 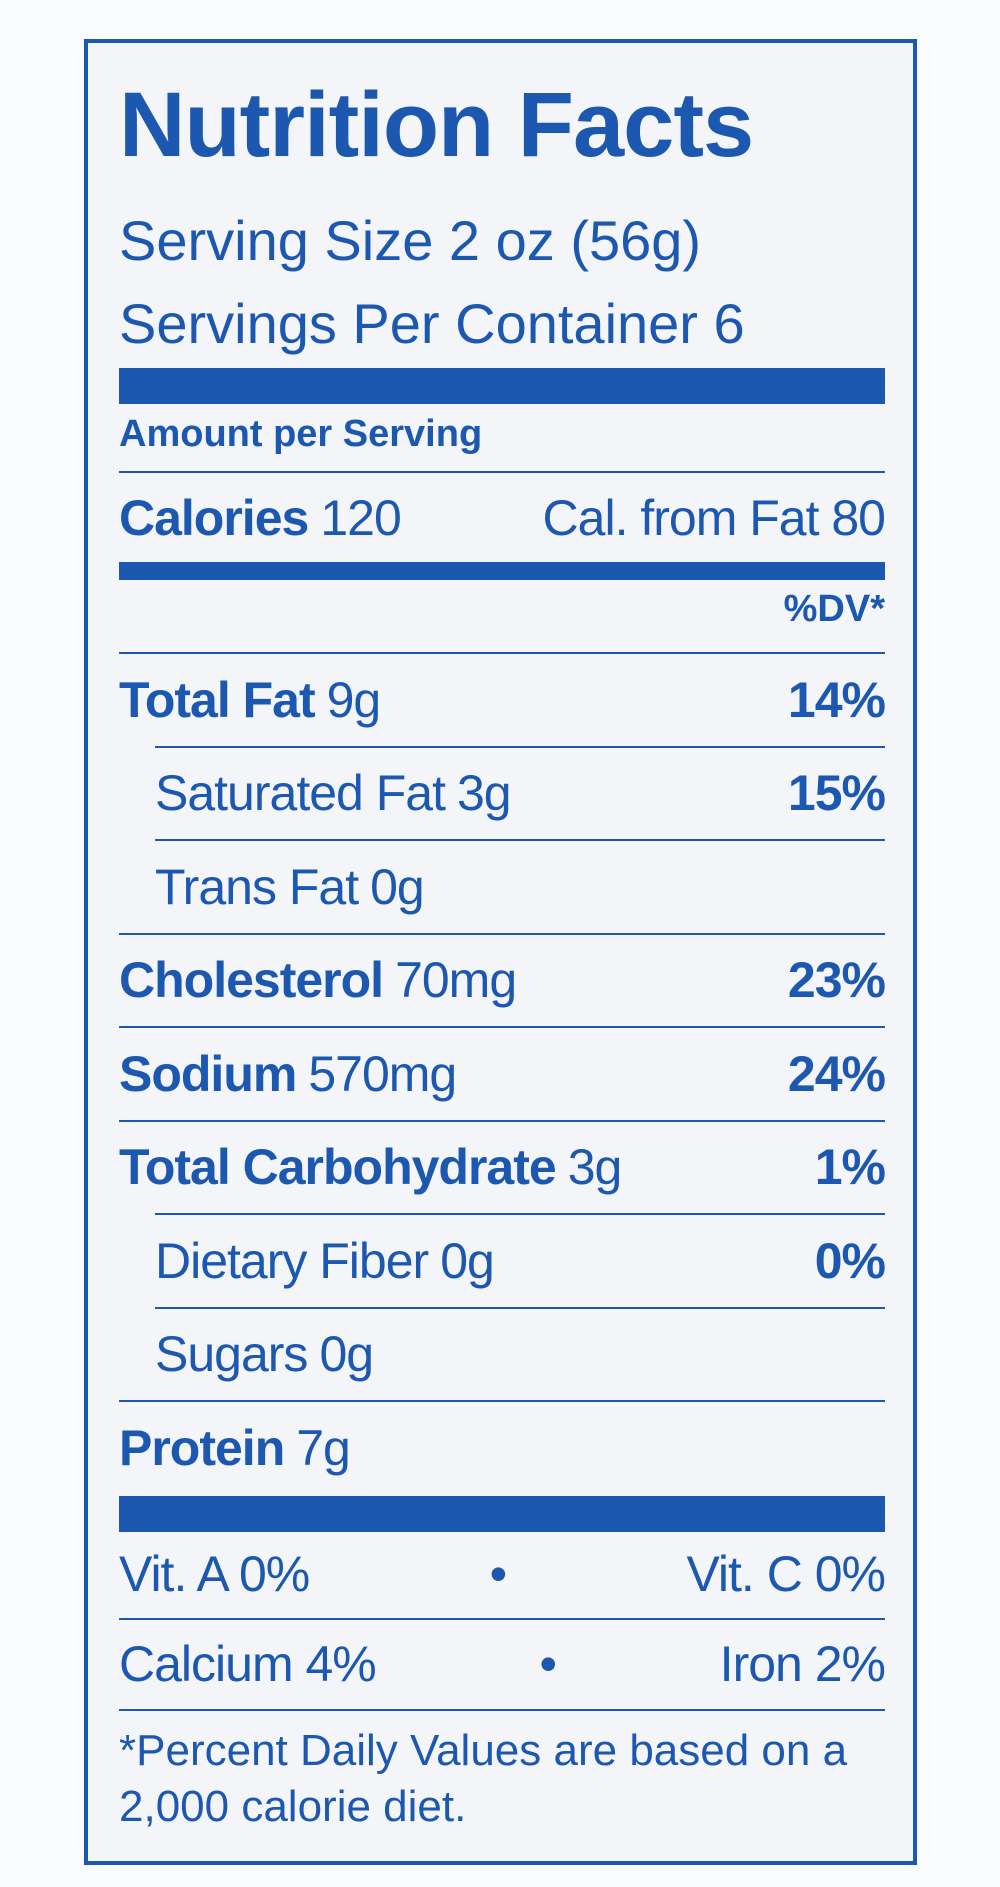 What do you see at coordinates (502, 1448) in the screenshot?
I see `nutrient-row: Protein 7g` at bounding box center [502, 1448].